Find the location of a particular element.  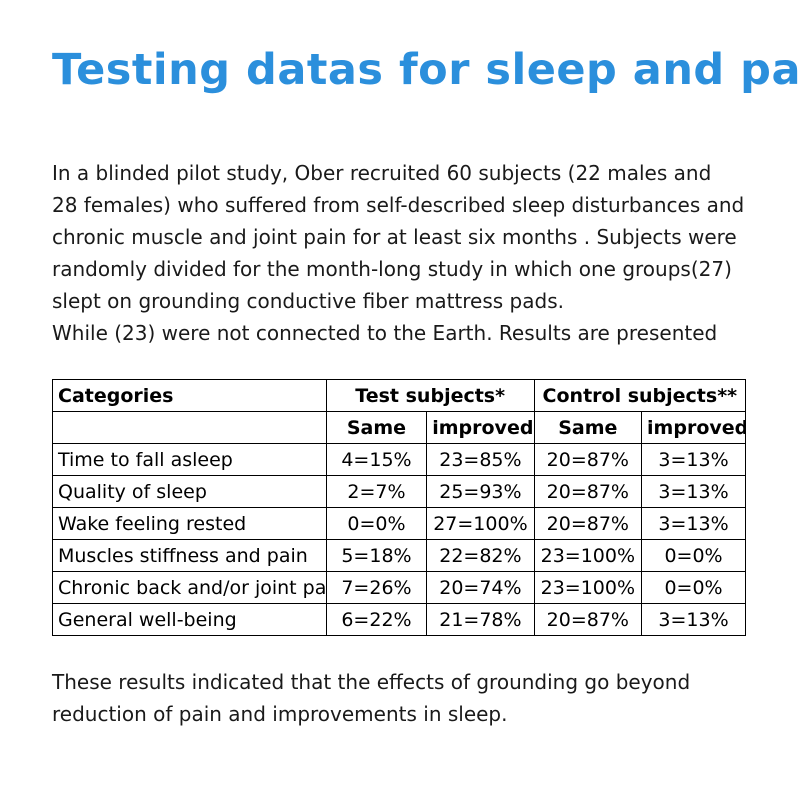

page-title: Testing datas for sleep and pain is located at coordinates (426, 70).